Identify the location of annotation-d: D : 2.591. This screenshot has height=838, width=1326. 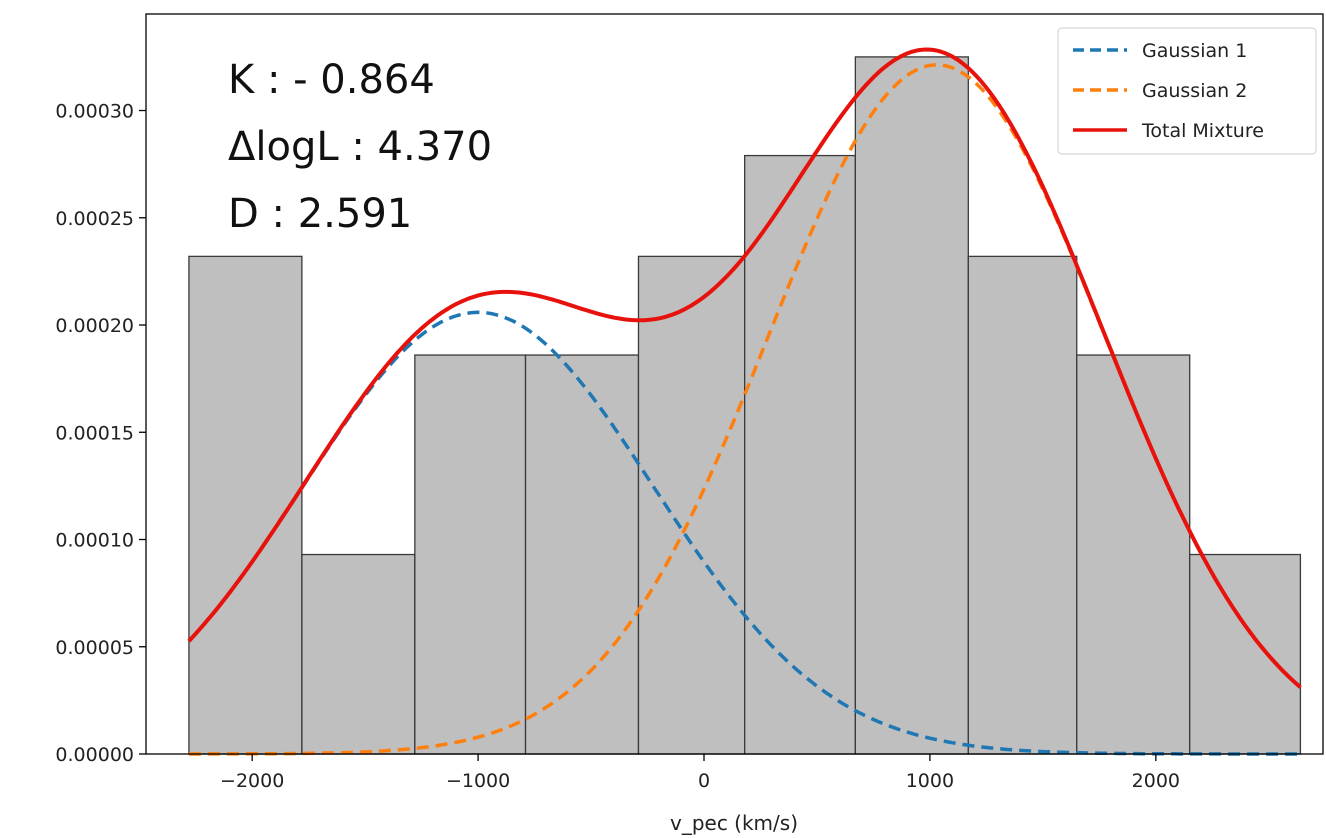
(320, 214).